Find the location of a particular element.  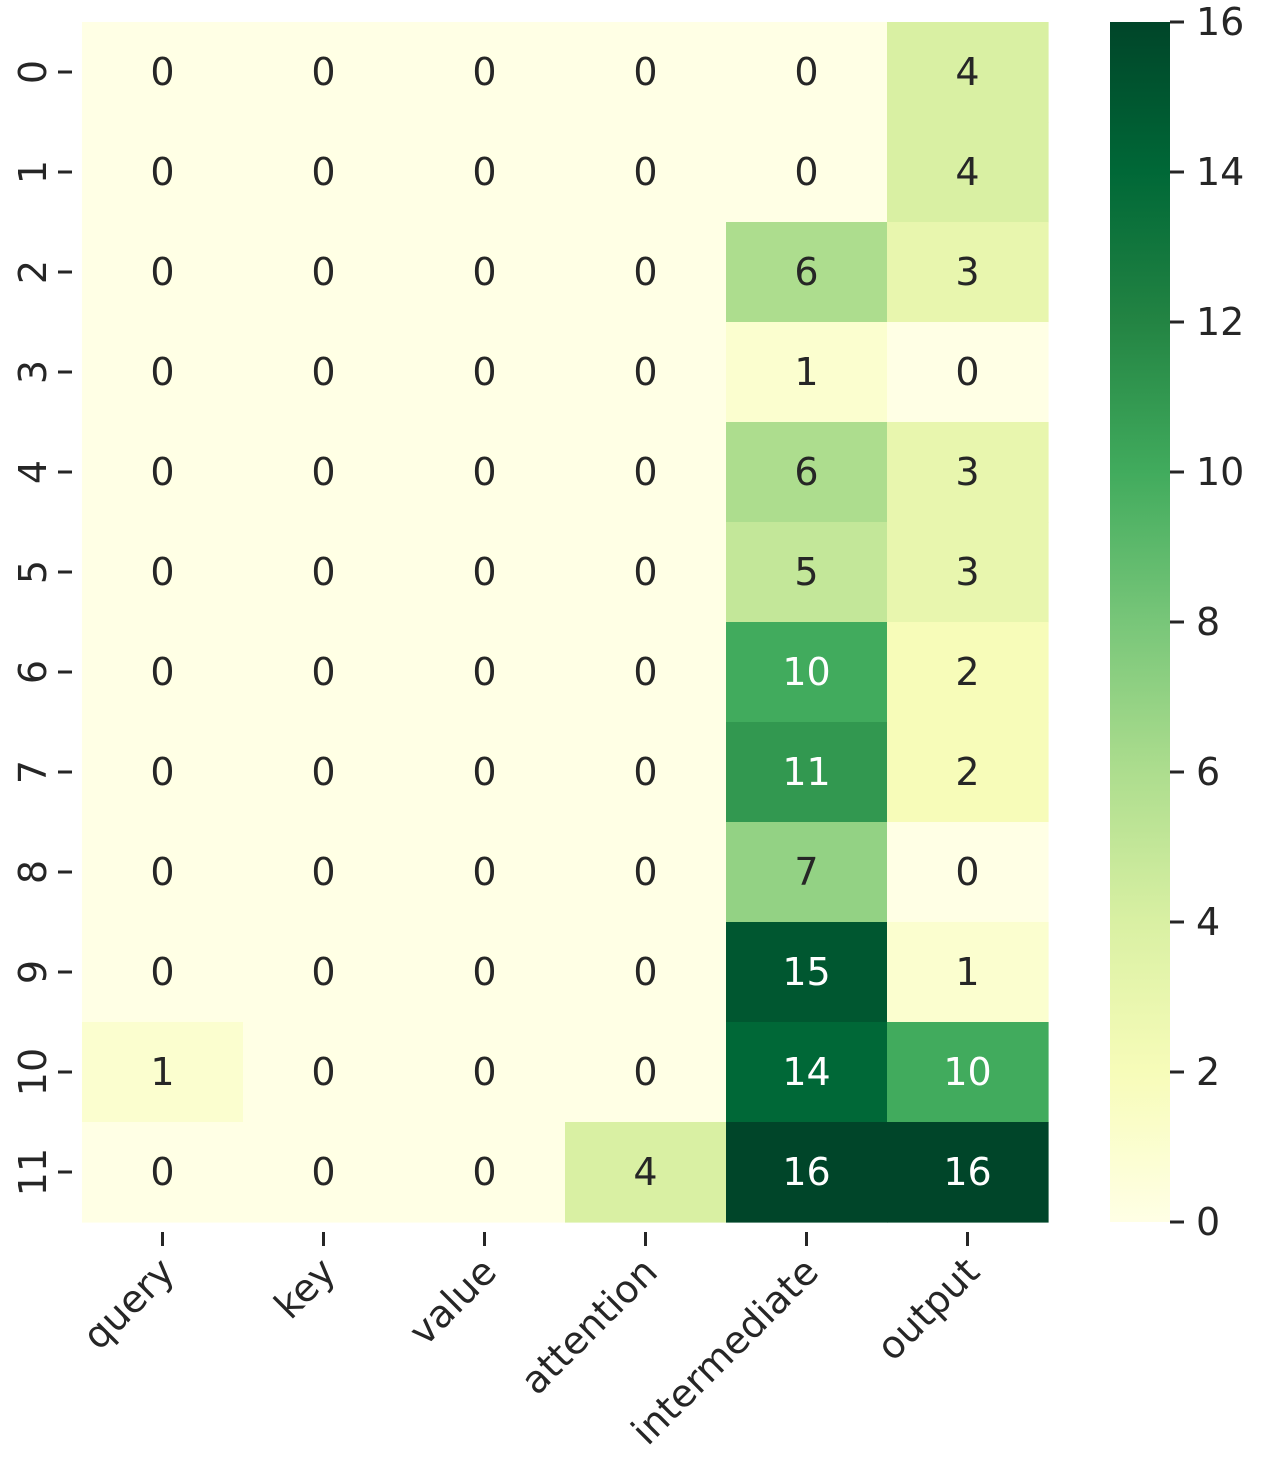

x-tick-label: attention is located at coordinates (589, 1326).